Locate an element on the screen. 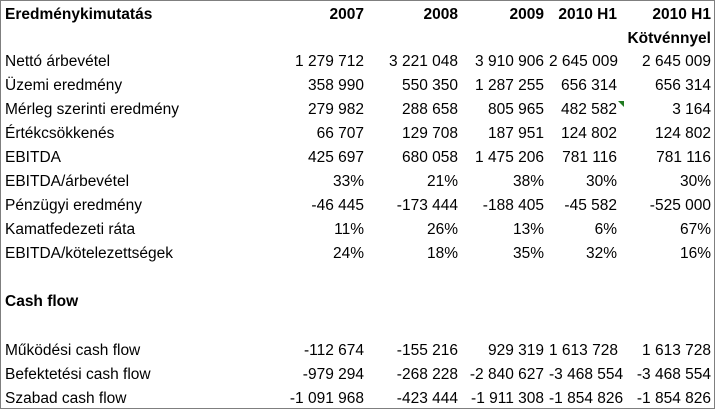 This screenshot has height=411, width=715. cell-value: -1 911 308 is located at coordinates (507, 398).